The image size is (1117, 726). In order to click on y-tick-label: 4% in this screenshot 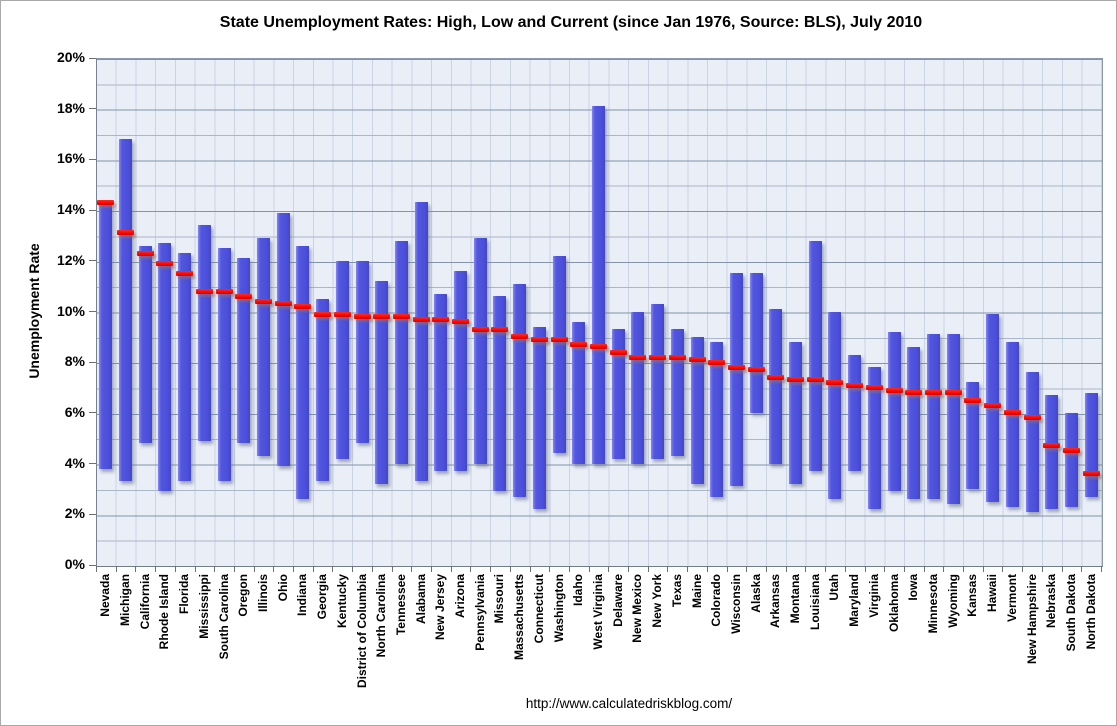, I will do `click(74, 462)`.